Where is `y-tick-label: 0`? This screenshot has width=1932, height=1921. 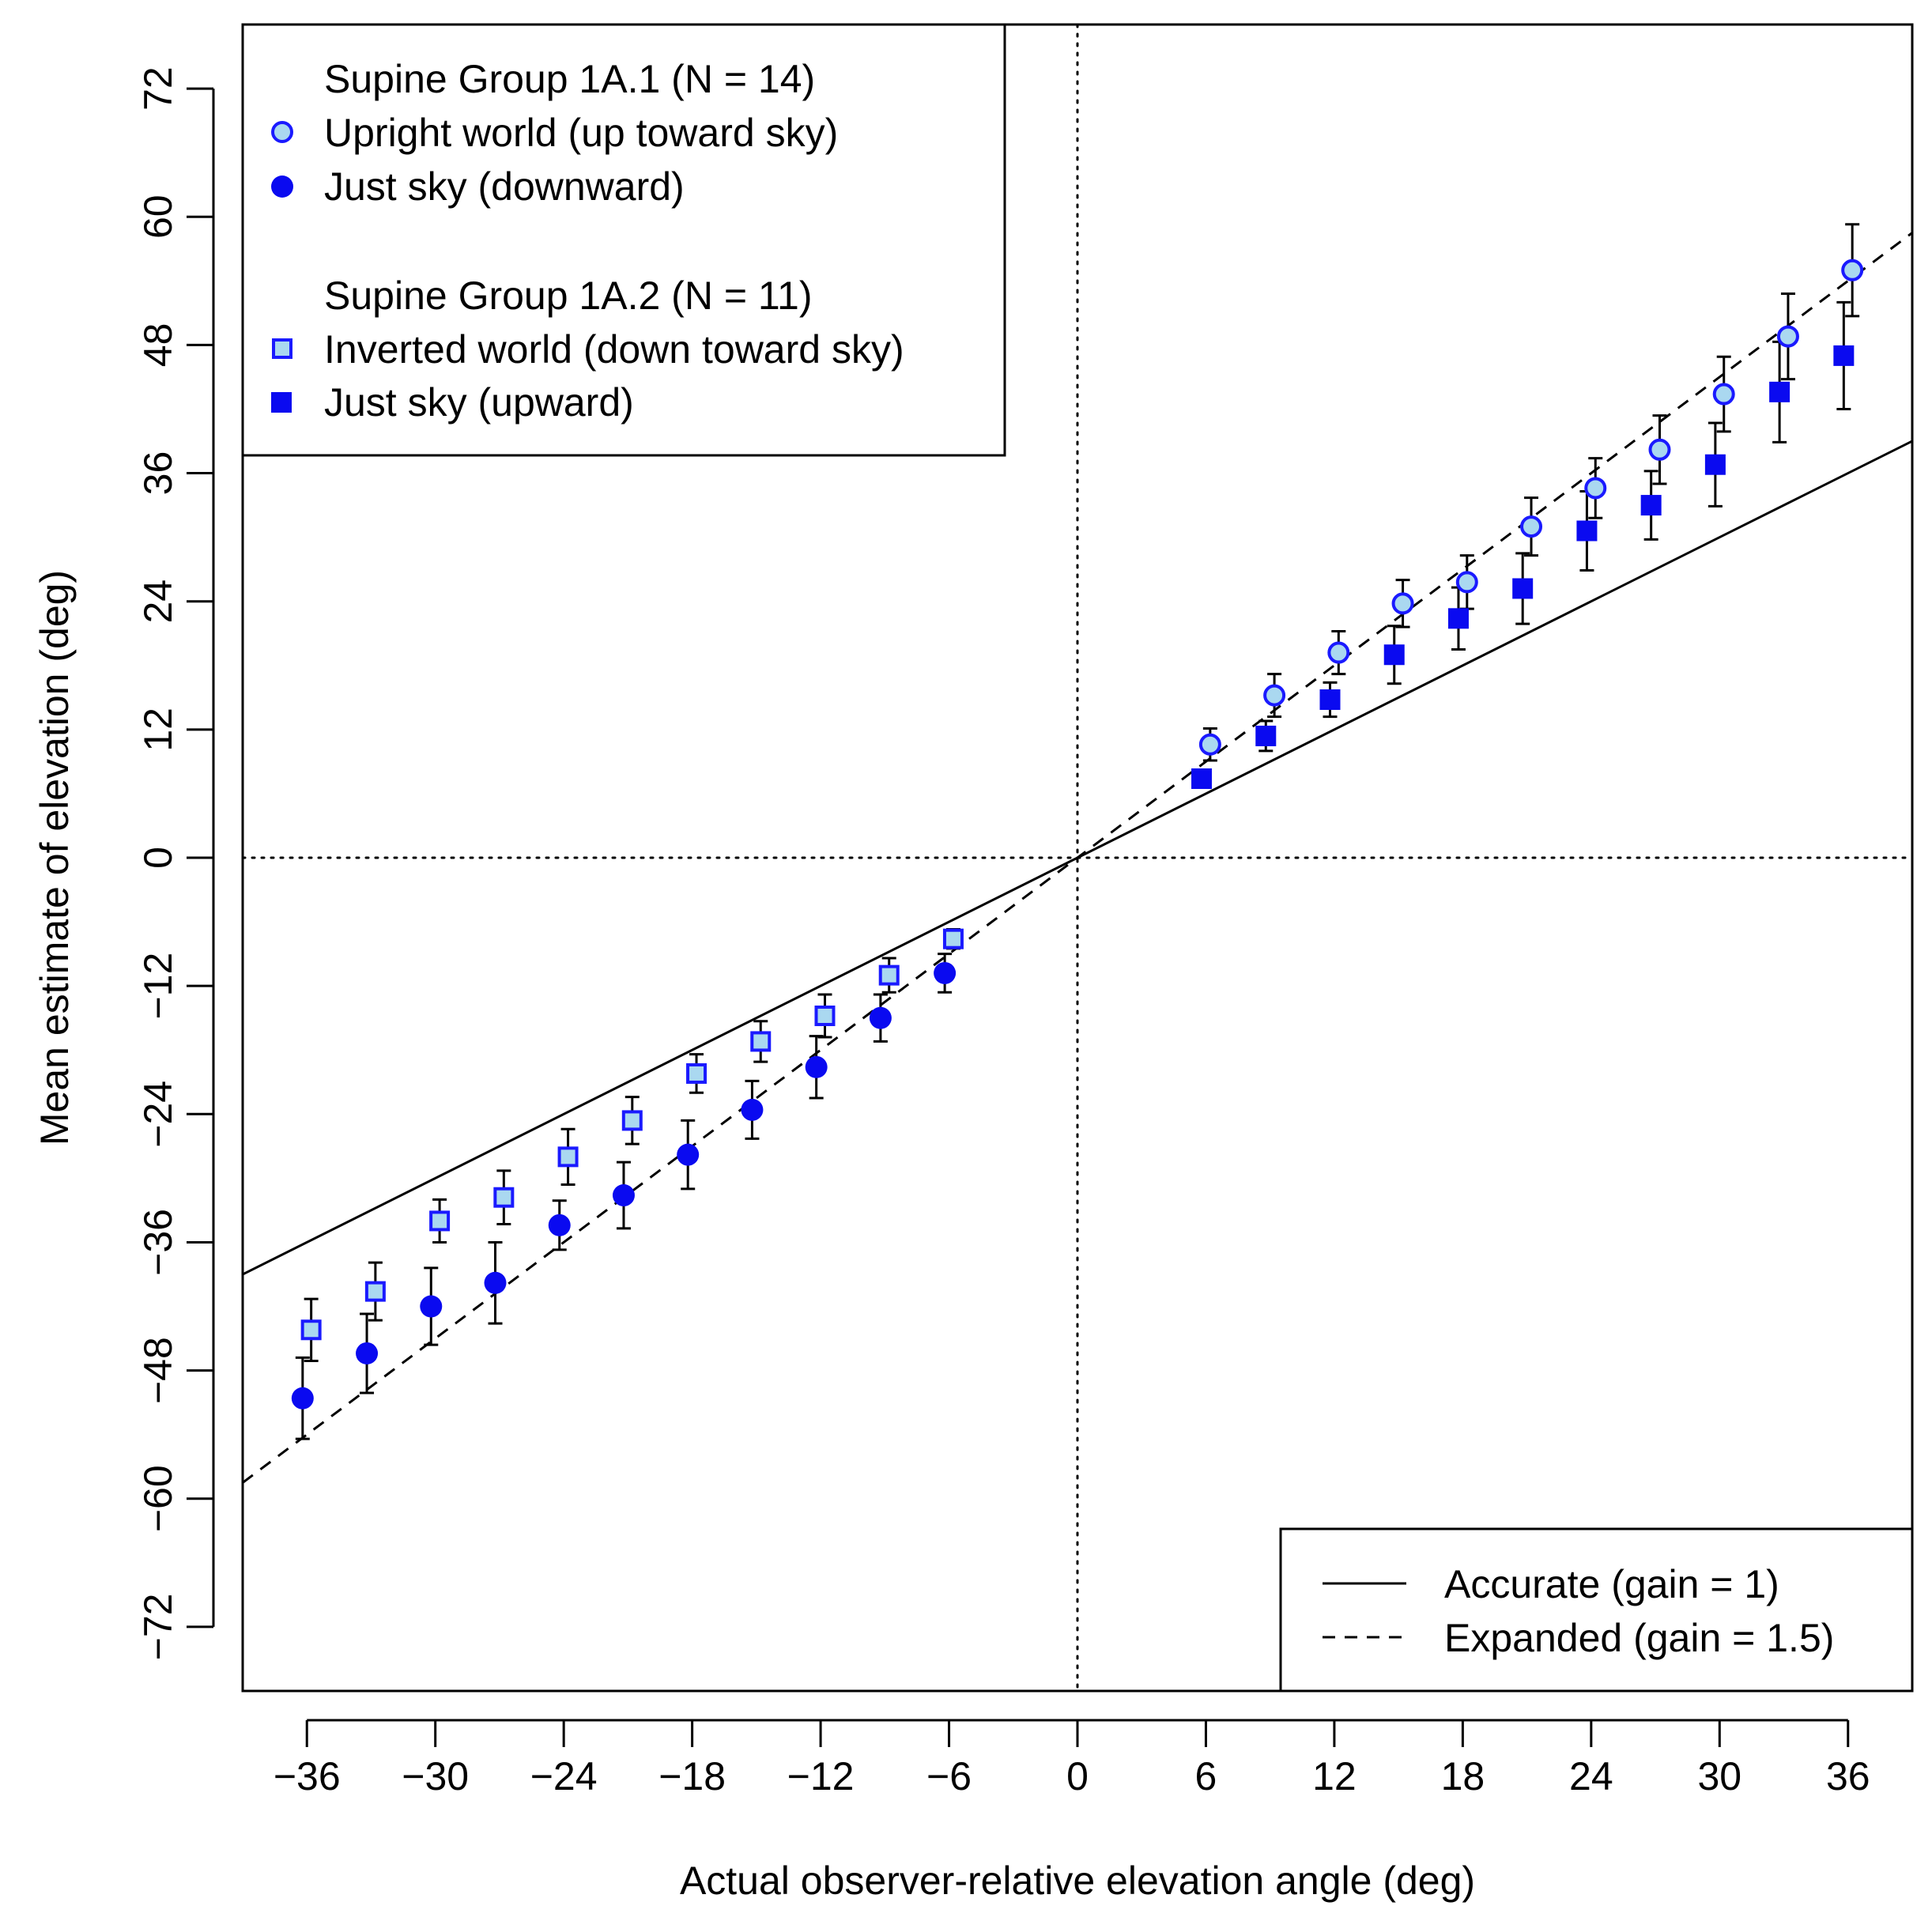 y-tick-label: 0 is located at coordinates (158, 858).